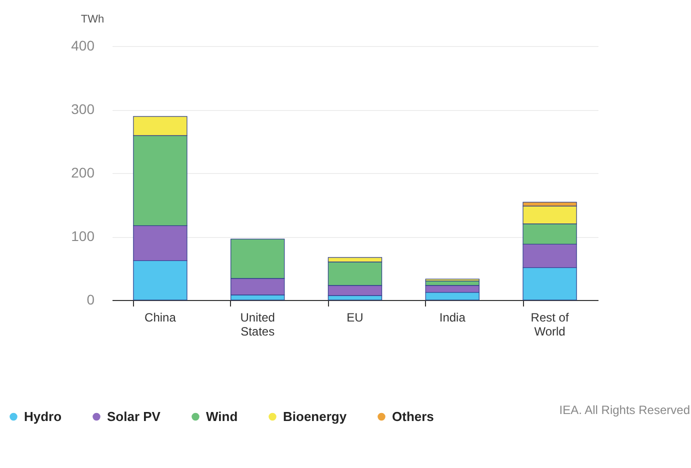  I want to click on x-tick-label: United States, so click(257, 324).